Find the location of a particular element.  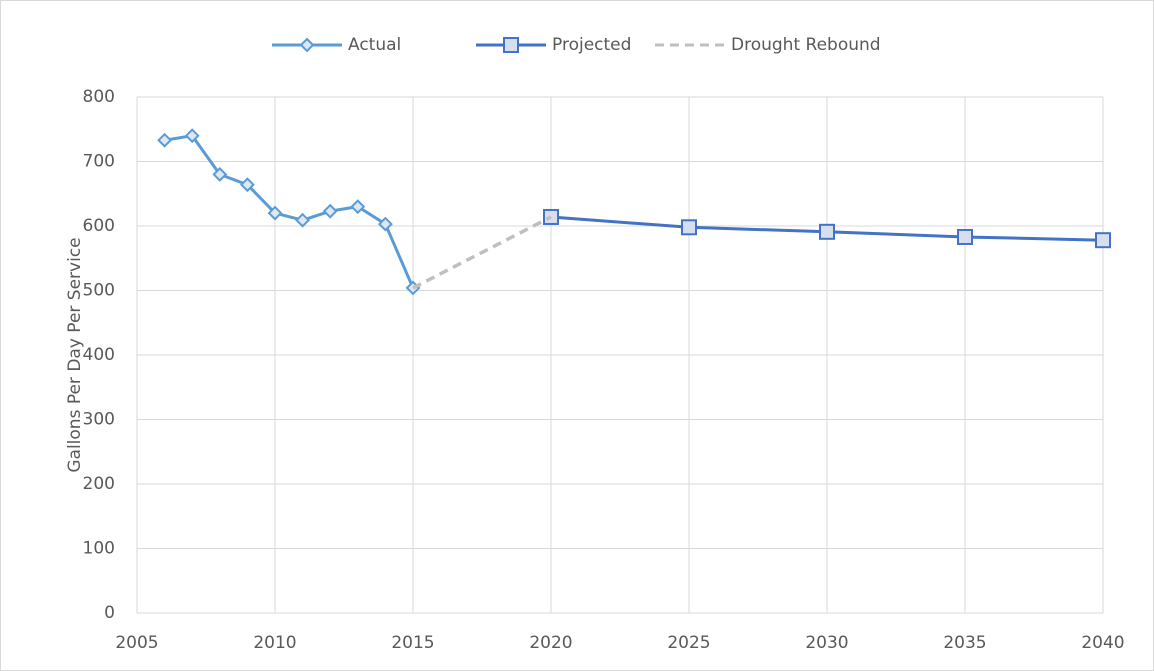

y-tick-label: 500 is located at coordinates (99, 291).